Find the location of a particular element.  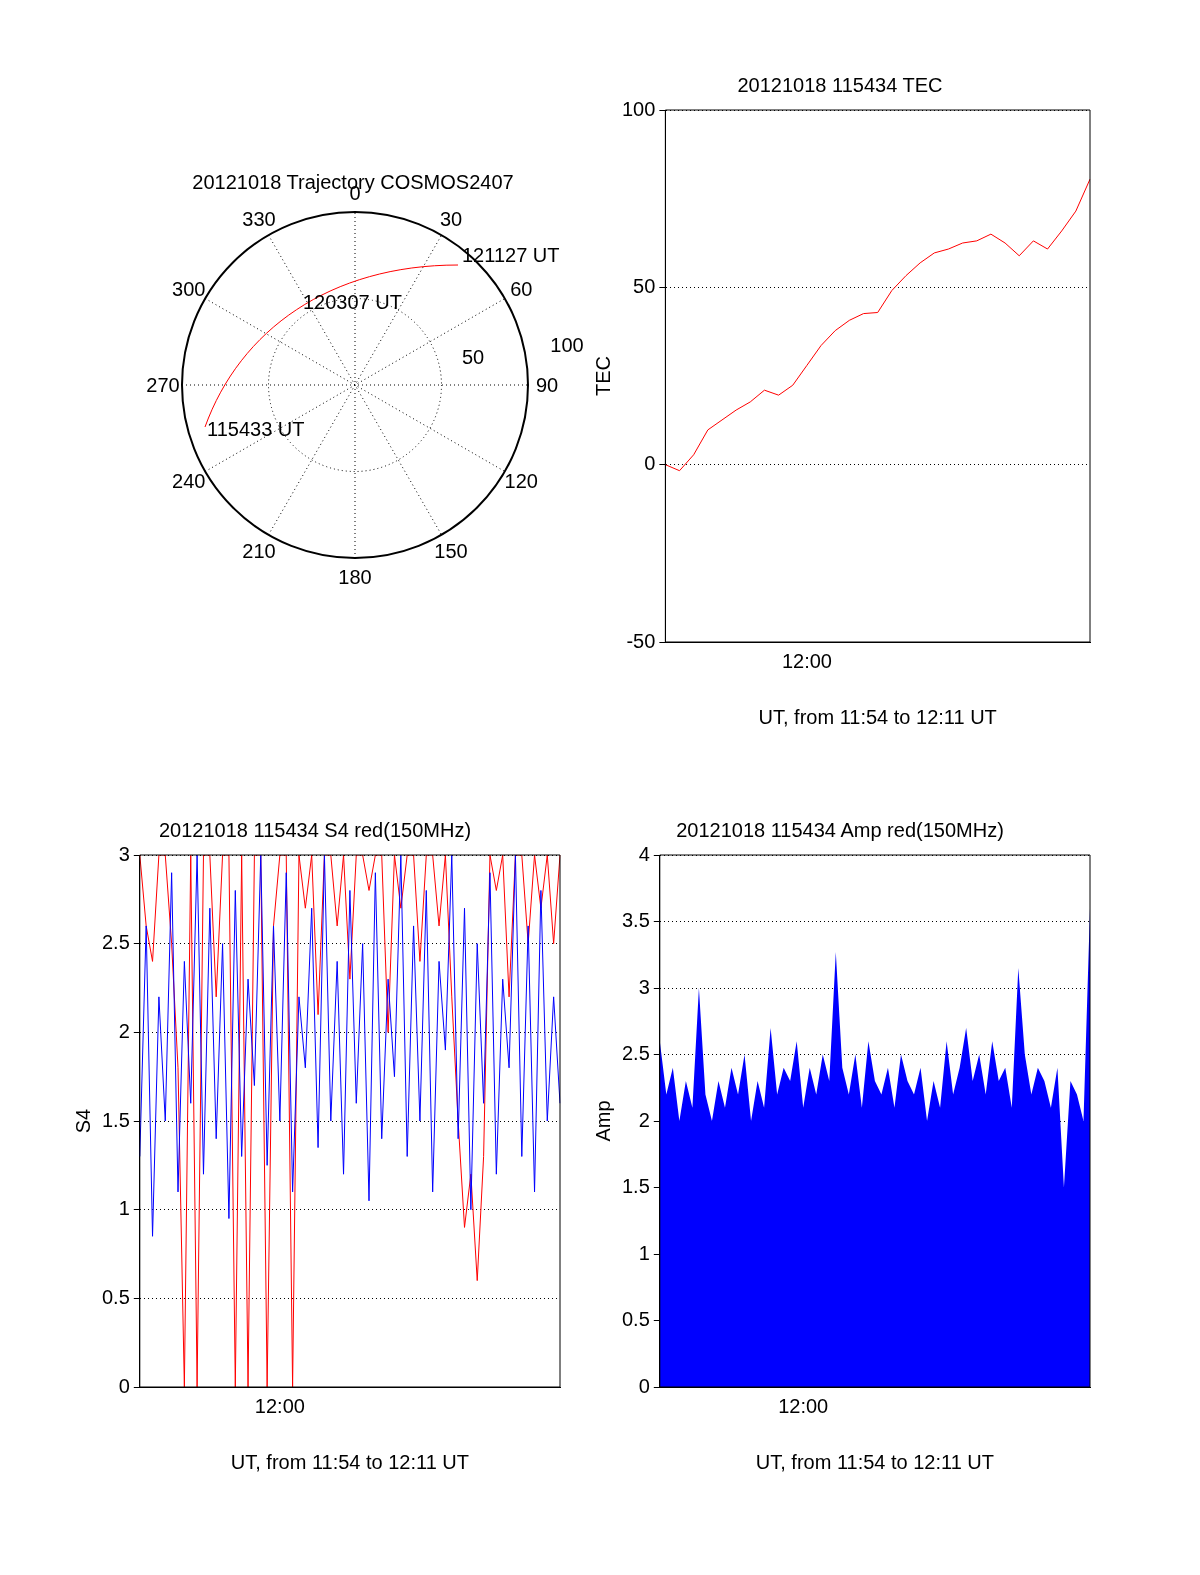

text: 100 is located at coordinates (567, 345).